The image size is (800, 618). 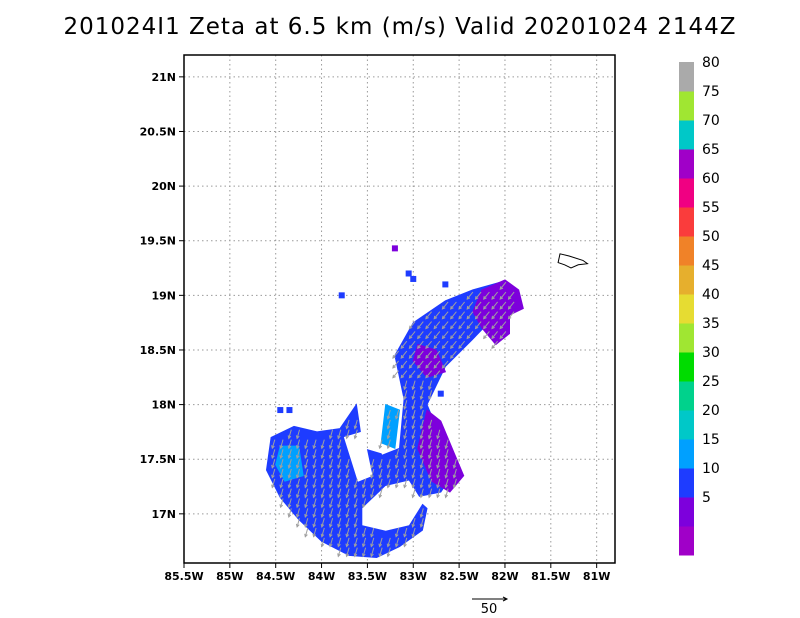 I want to click on colorbar-label: 50, so click(x=711, y=237).